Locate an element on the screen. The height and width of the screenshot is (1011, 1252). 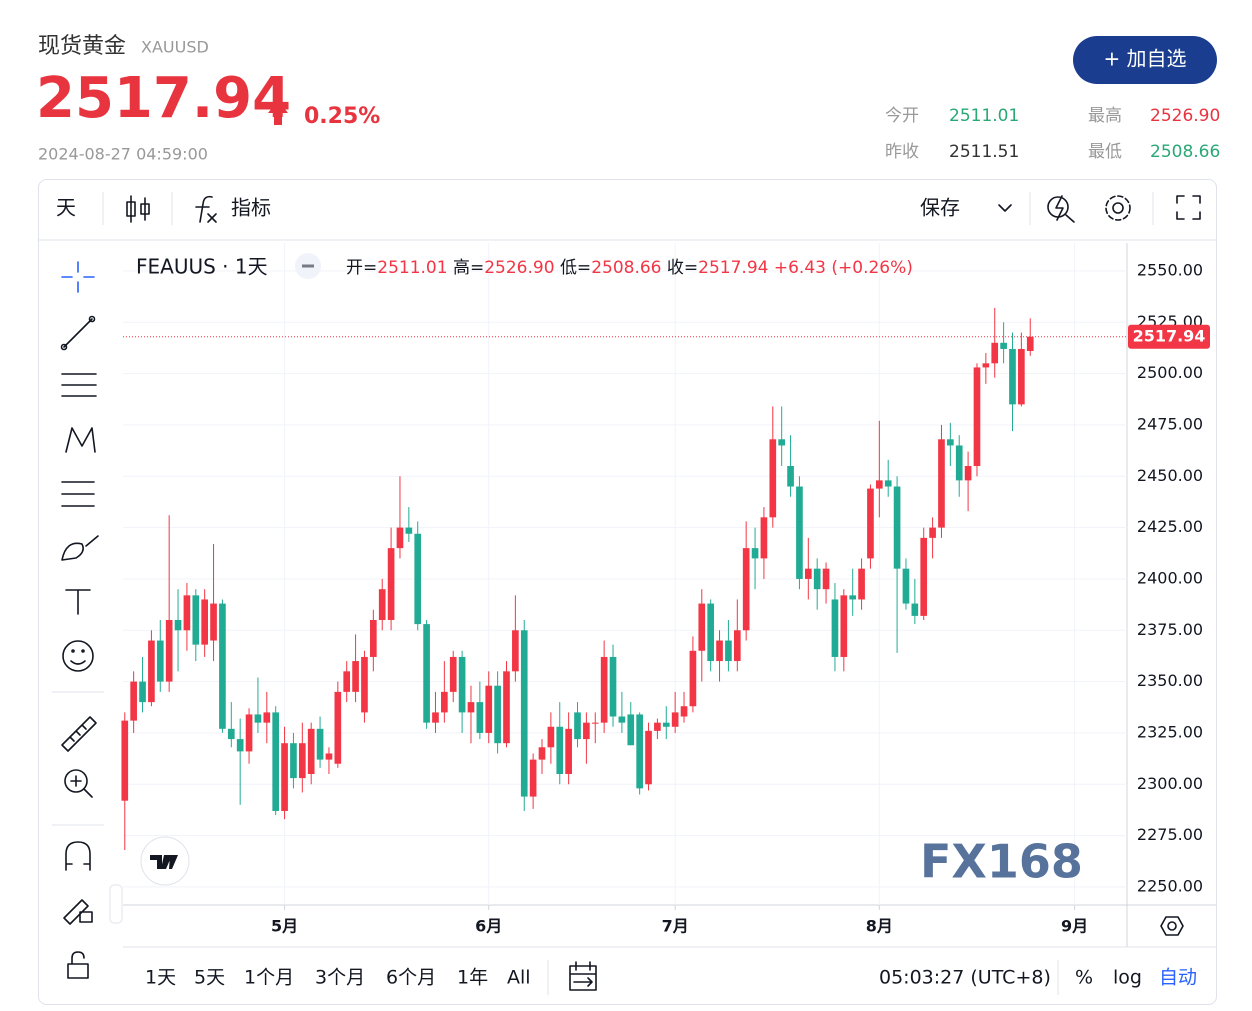
percent-button: % is located at coordinates (1084, 978).